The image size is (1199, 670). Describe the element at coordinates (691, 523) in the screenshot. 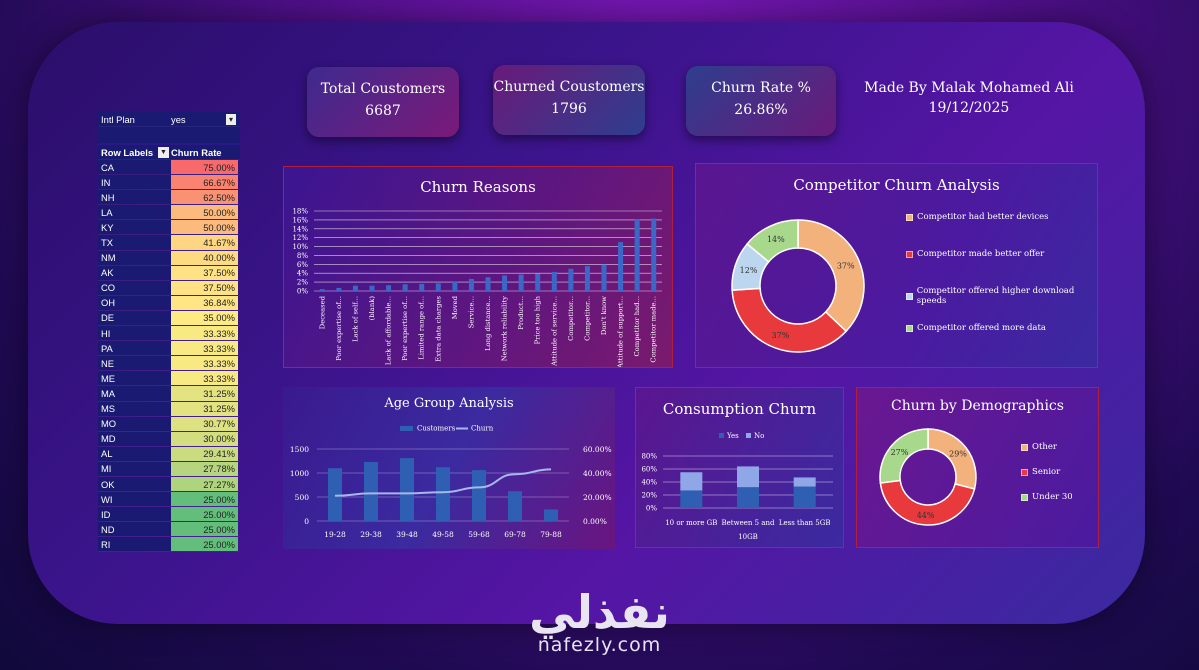

I see `x-tick-label: 10 or more GB` at that location.